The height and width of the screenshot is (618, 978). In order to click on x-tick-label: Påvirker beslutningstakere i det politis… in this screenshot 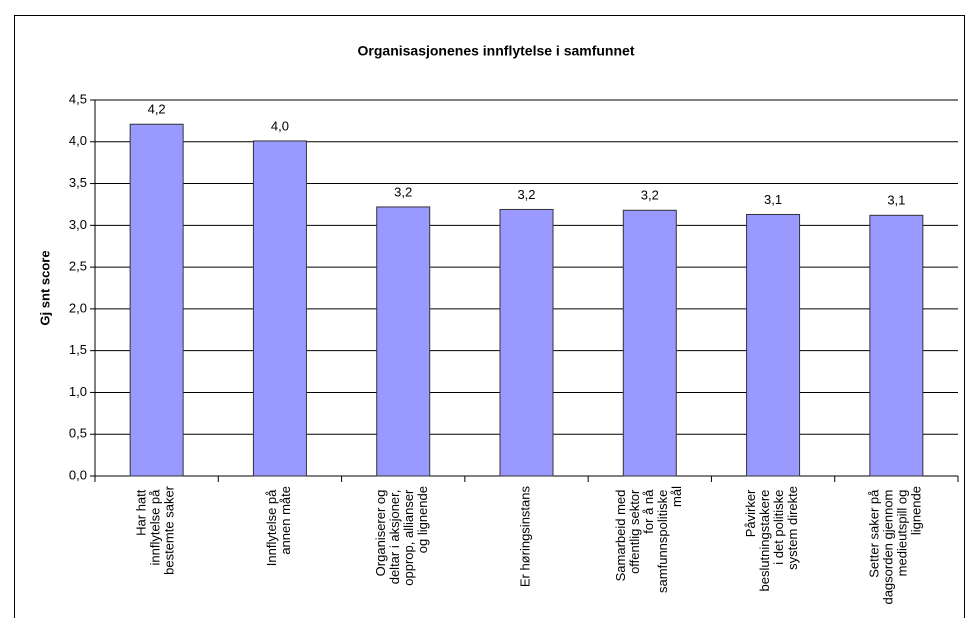, I will do `click(772, 539)`.